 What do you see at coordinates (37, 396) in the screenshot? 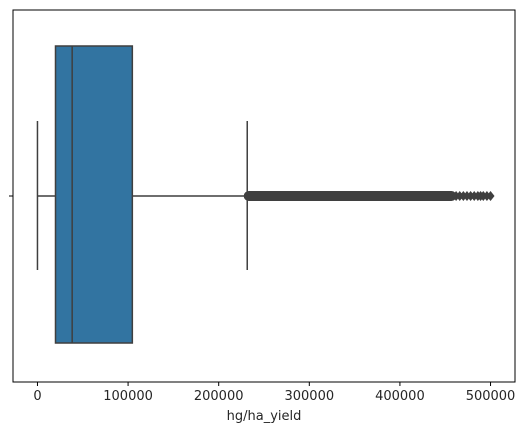
I see `x-tick-label: 0` at bounding box center [37, 396].